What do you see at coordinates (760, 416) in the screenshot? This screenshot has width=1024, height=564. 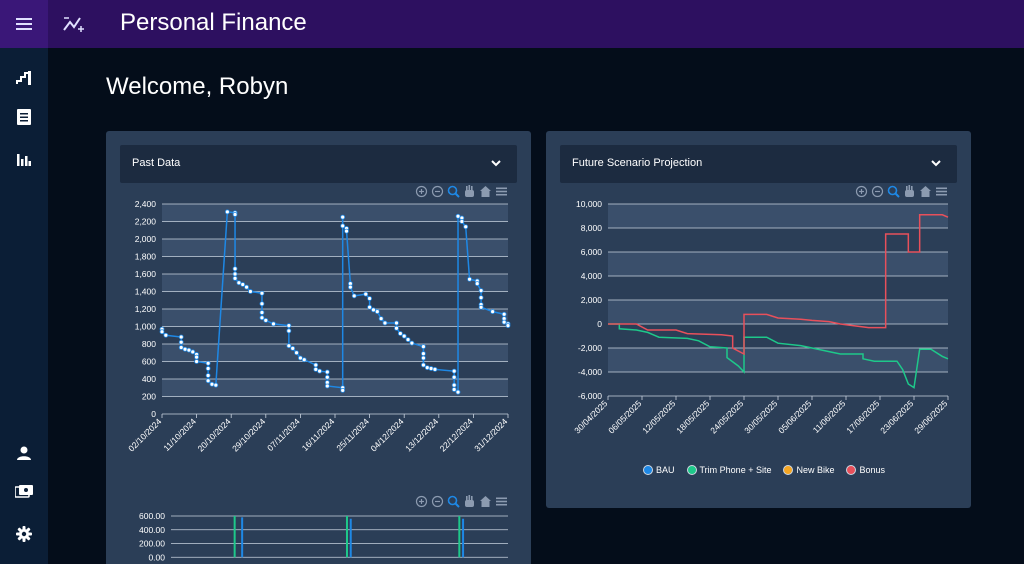 I see `x-tick-label: 30/05/2025` at bounding box center [760, 416].